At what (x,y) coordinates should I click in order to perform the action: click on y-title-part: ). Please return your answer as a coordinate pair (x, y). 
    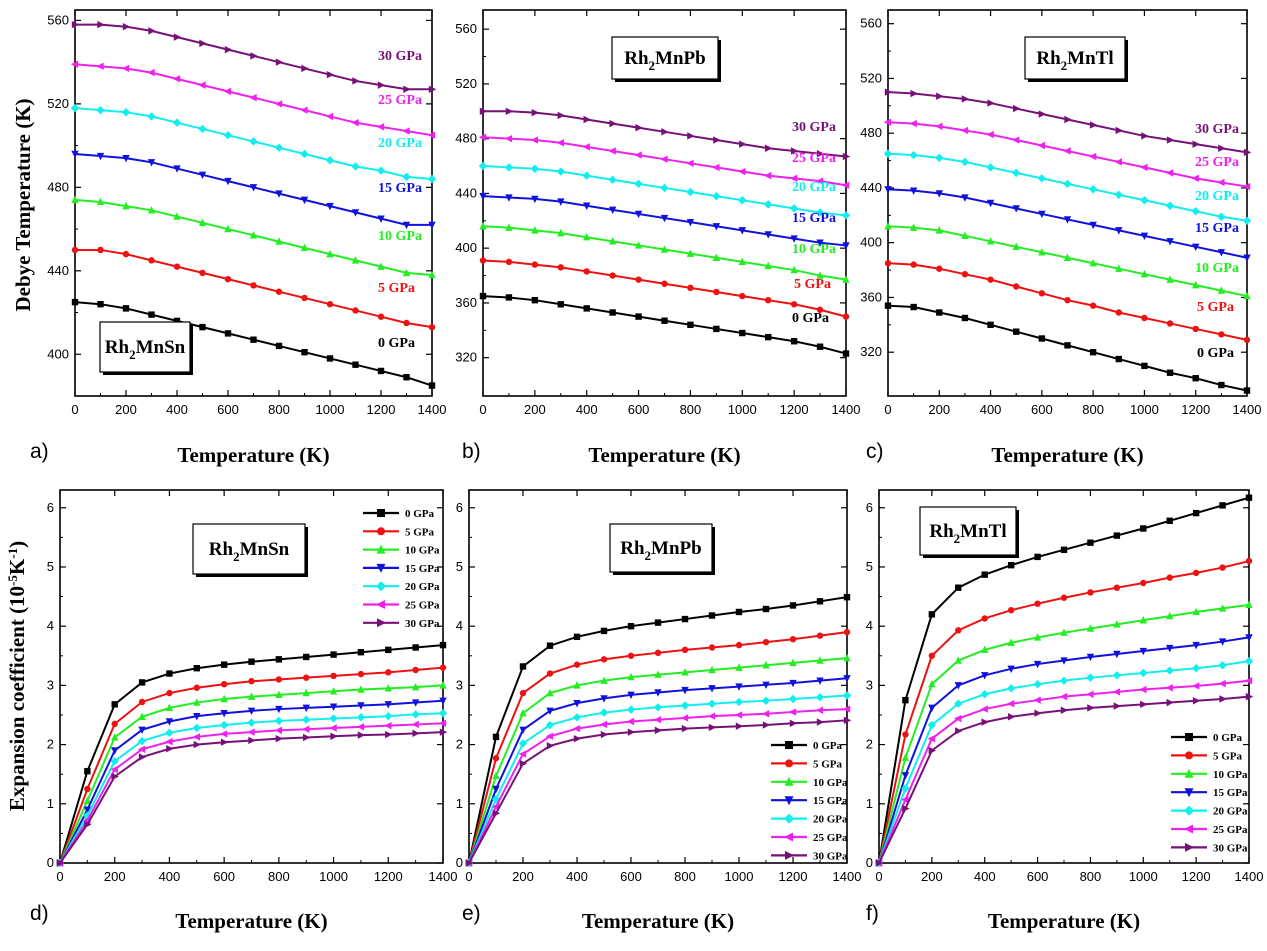
    Looking at the image, I should click on (17, 544).